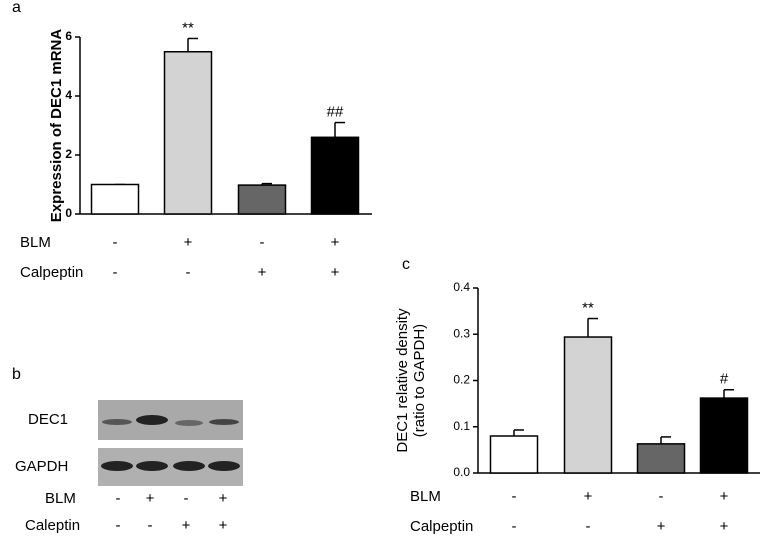 The image size is (761, 545). Describe the element at coordinates (170, 443) in the screenshot. I see `western-blot` at that location.